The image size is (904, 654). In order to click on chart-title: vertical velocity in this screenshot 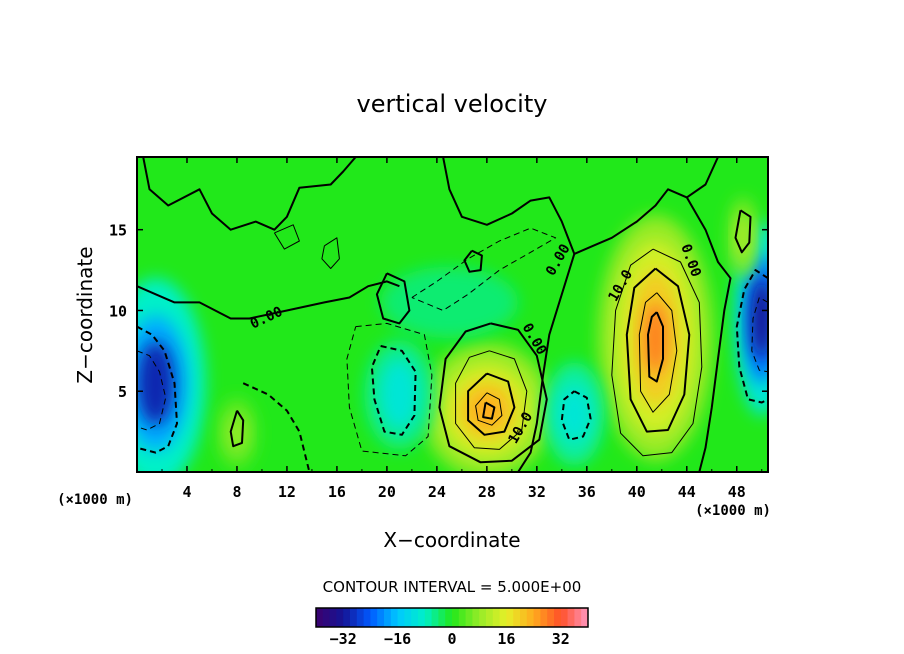, I will do `click(452, 104)`.